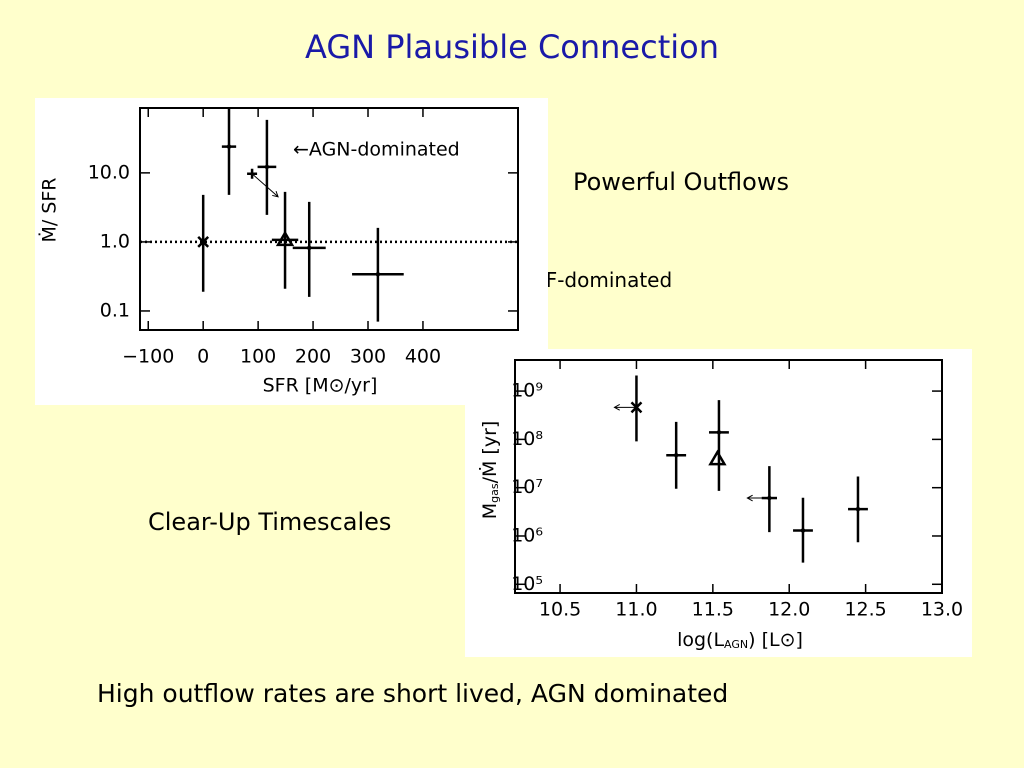 The height and width of the screenshot is (768, 1024). What do you see at coordinates (203, 357) in the screenshot?
I see `x-tick-label: 0` at bounding box center [203, 357].